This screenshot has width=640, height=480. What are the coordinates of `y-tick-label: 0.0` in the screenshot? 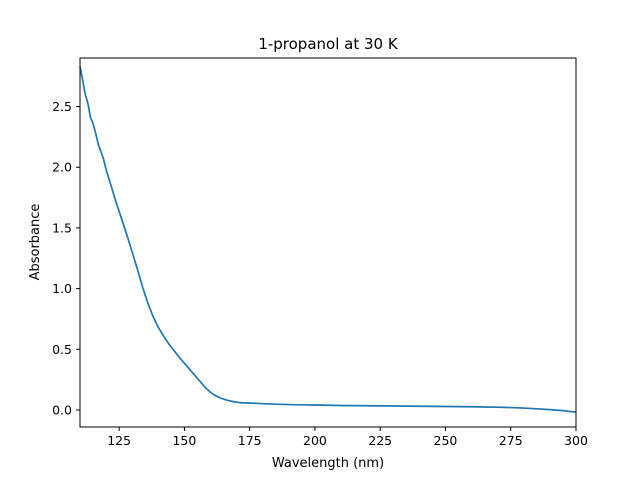 It's located at (62, 410).